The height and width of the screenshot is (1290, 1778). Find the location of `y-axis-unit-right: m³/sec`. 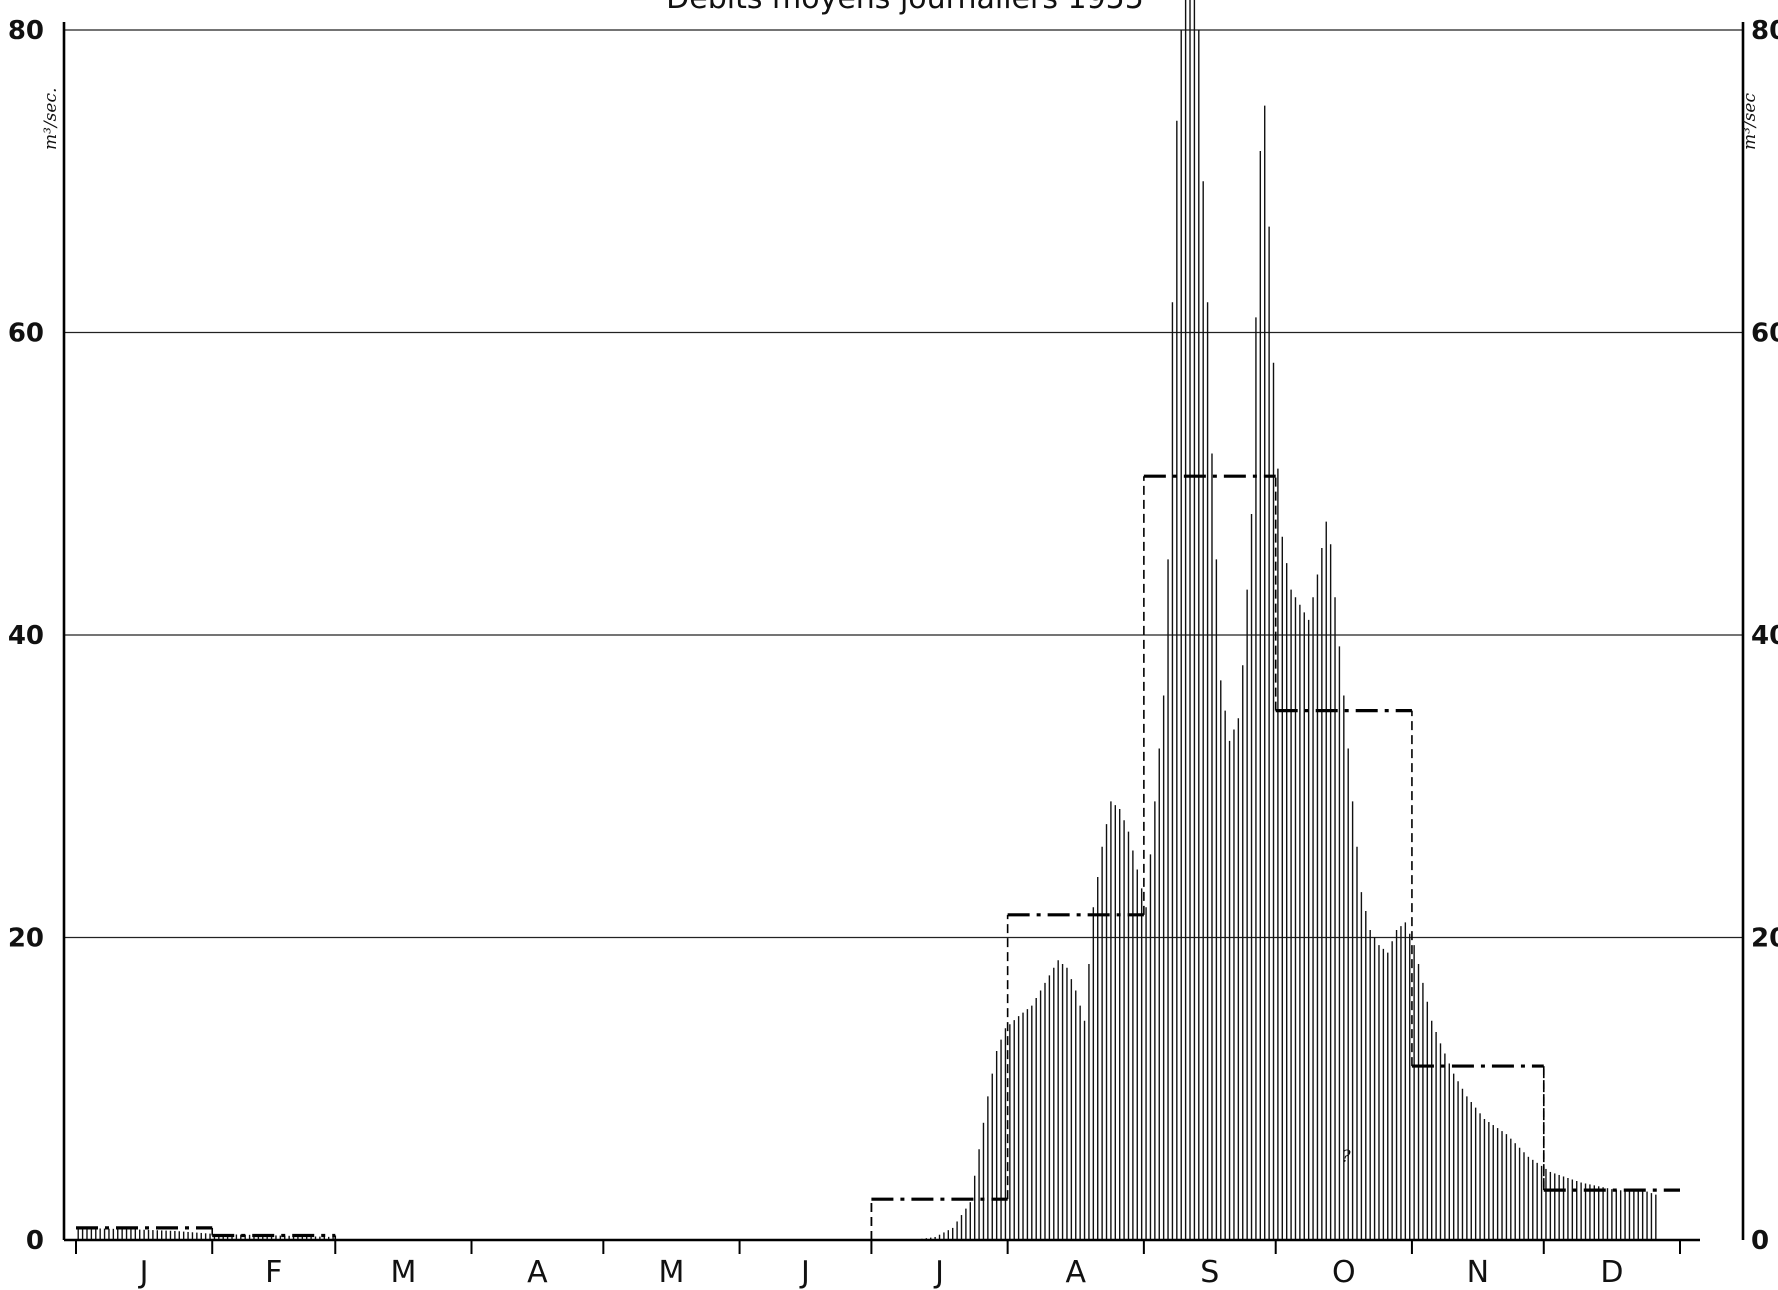

y-axis-unit-right: m³/sec is located at coordinates (1750, 121).